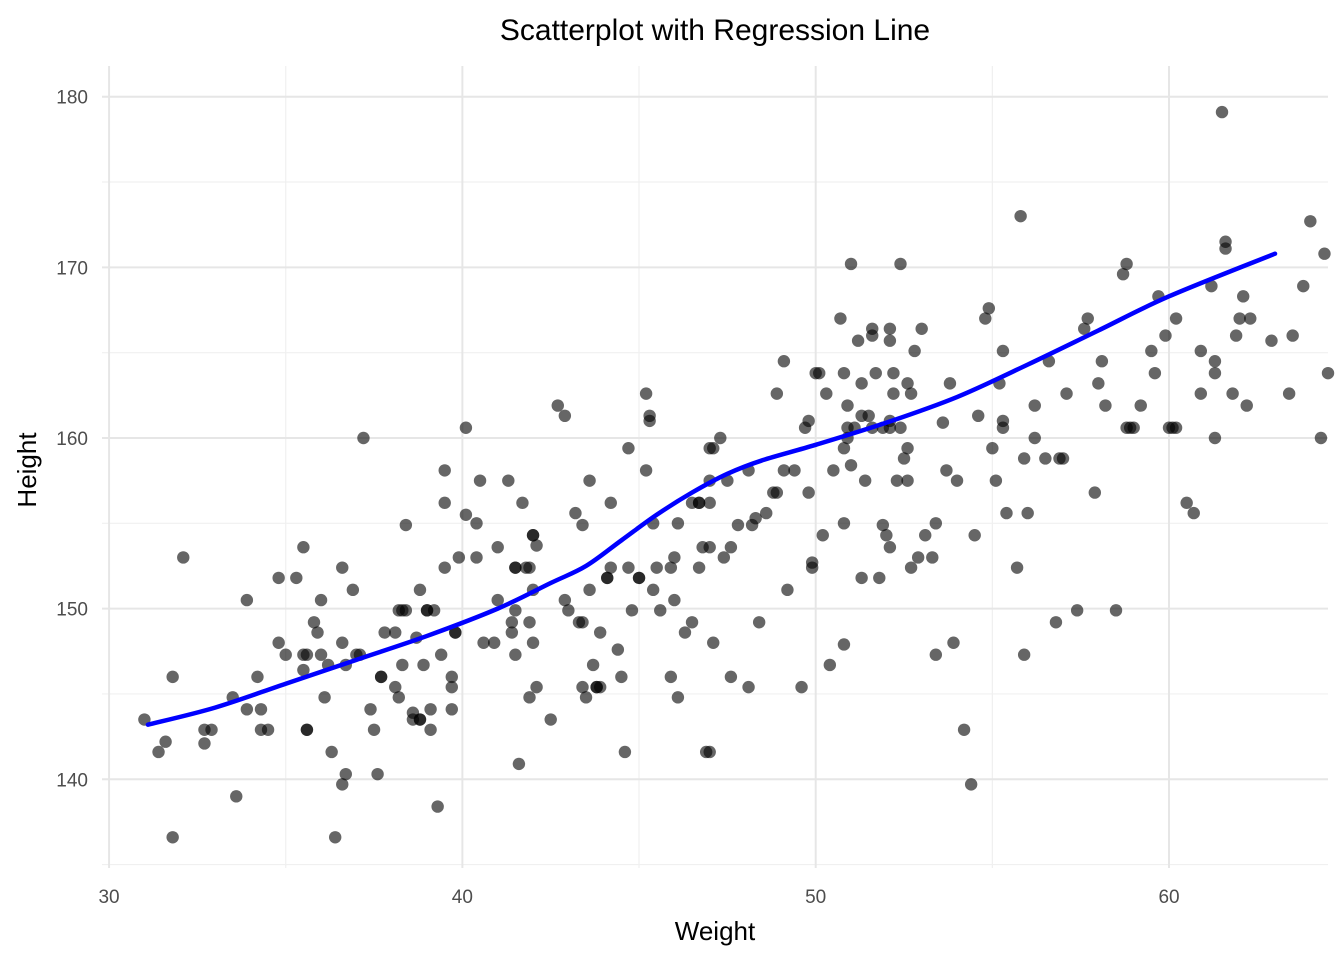  Describe the element at coordinates (638, 897) in the screenshot. I see `x-axis-ticks: 30 40 50 60` at that location.